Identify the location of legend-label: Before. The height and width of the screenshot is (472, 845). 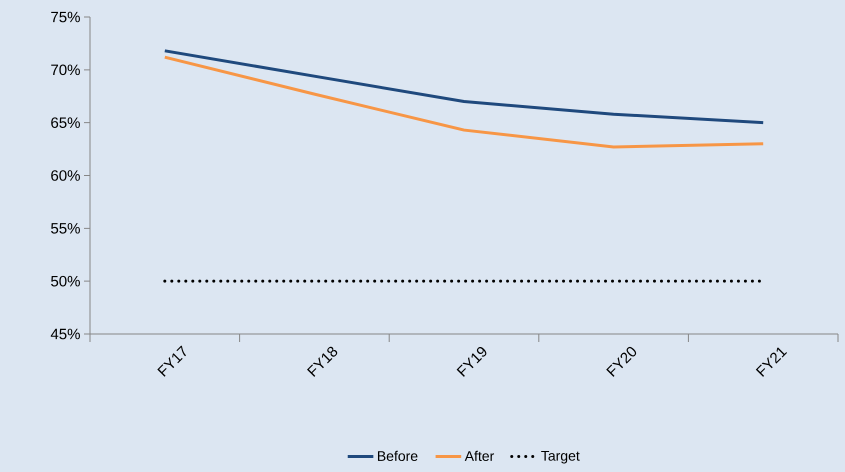
(398, 456).